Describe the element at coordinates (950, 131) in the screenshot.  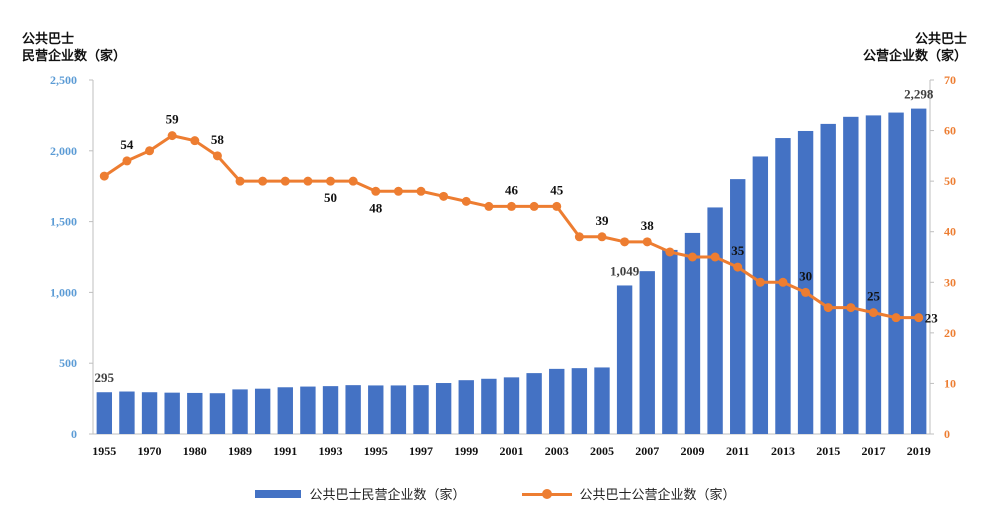
I see `right-tick-label: 60` at that location.